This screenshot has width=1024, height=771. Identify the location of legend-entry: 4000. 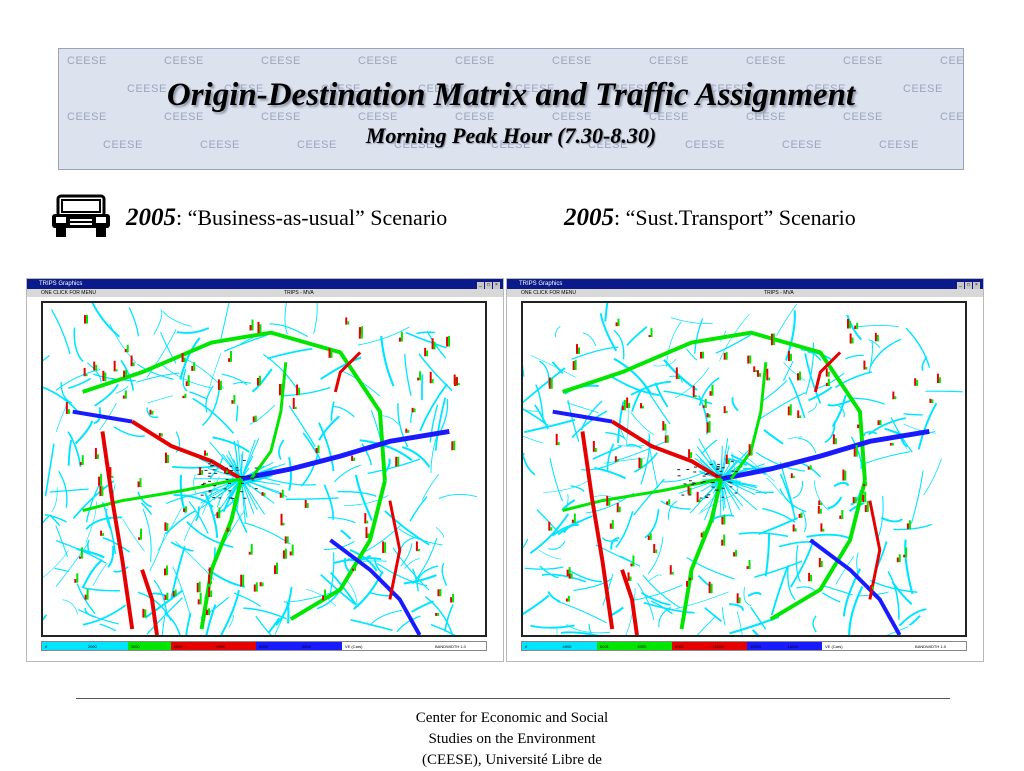
(579, 646).